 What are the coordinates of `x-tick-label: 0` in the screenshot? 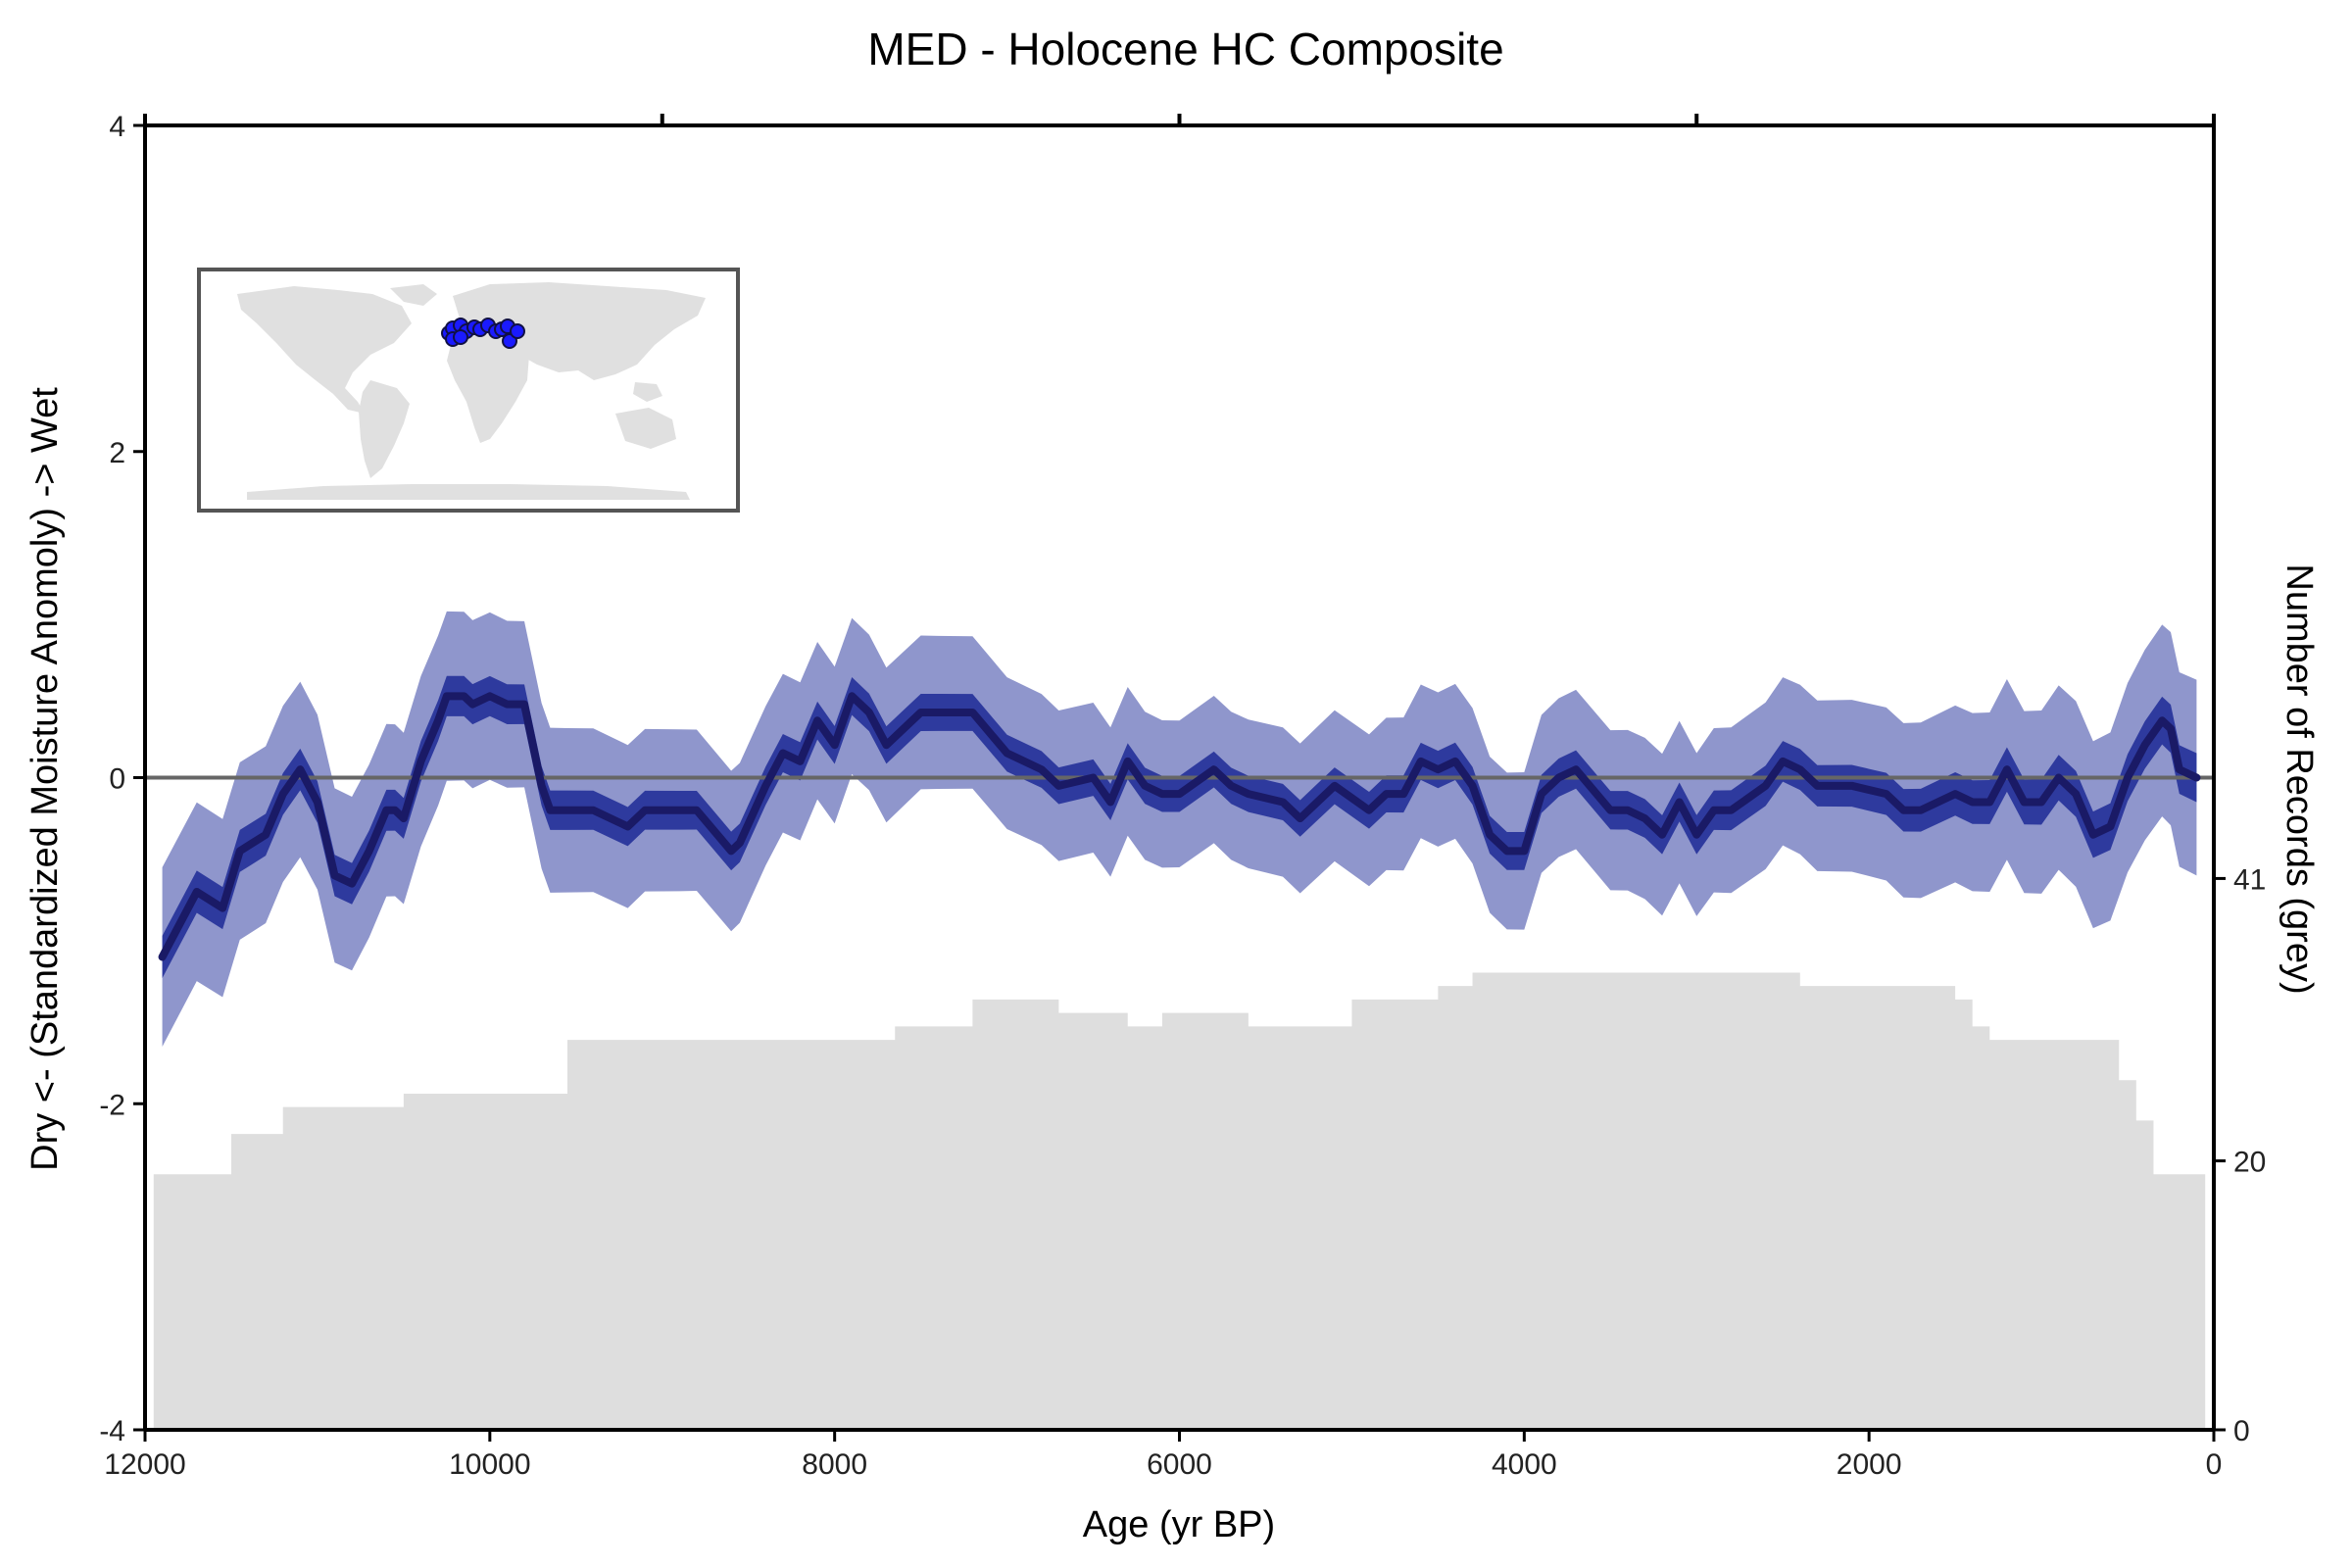 It's located at (2214, 1464).